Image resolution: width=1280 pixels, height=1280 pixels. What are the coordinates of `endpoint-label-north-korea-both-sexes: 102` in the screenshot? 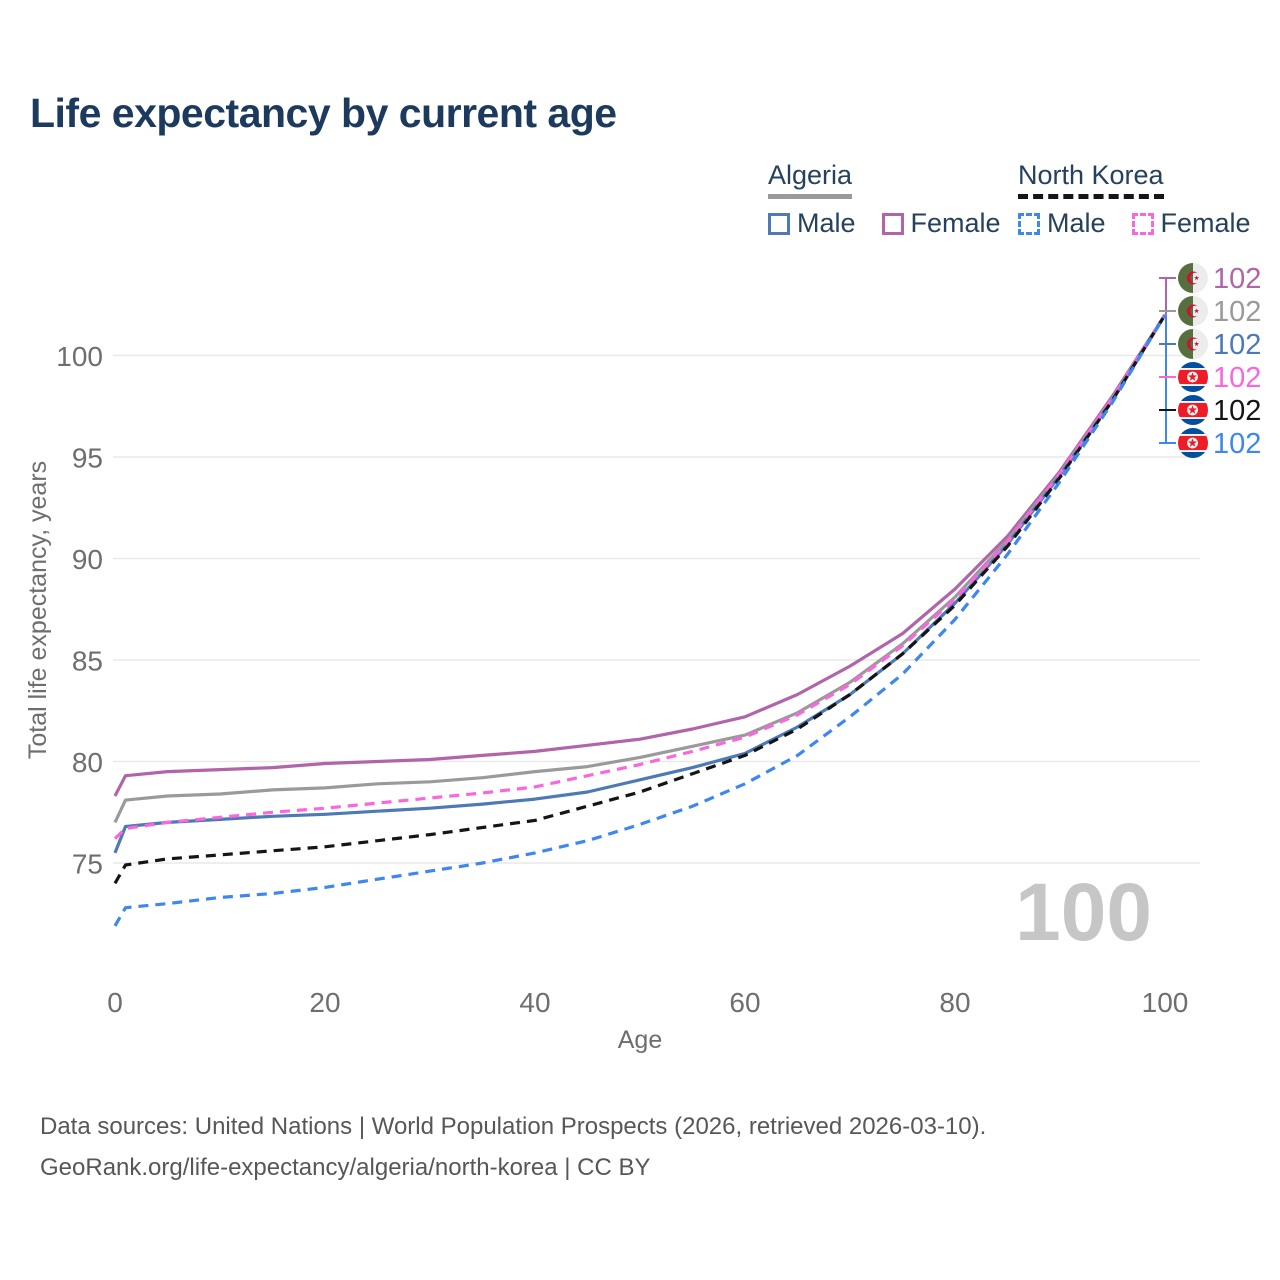 It's located at (1210, 411).